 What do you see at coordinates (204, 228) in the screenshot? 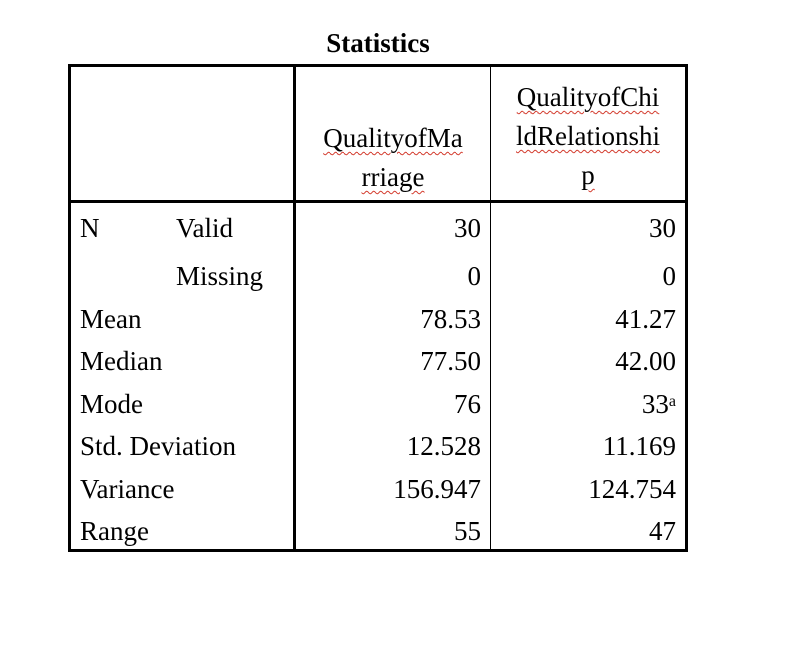
I see `row-label: Valid` at bounding box center [204, 228].